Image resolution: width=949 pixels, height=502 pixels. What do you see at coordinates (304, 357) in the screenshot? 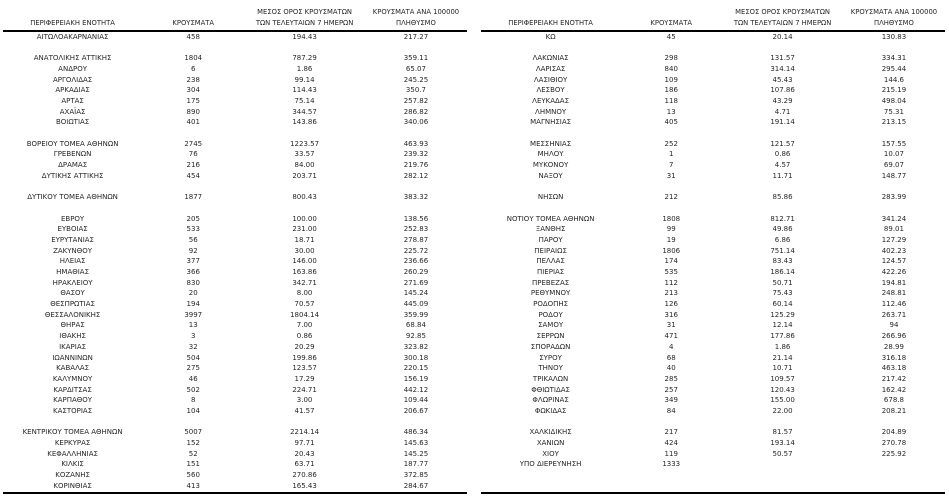
I see `avg-7day-cell: 199.86` at bounding box center [304, 357].